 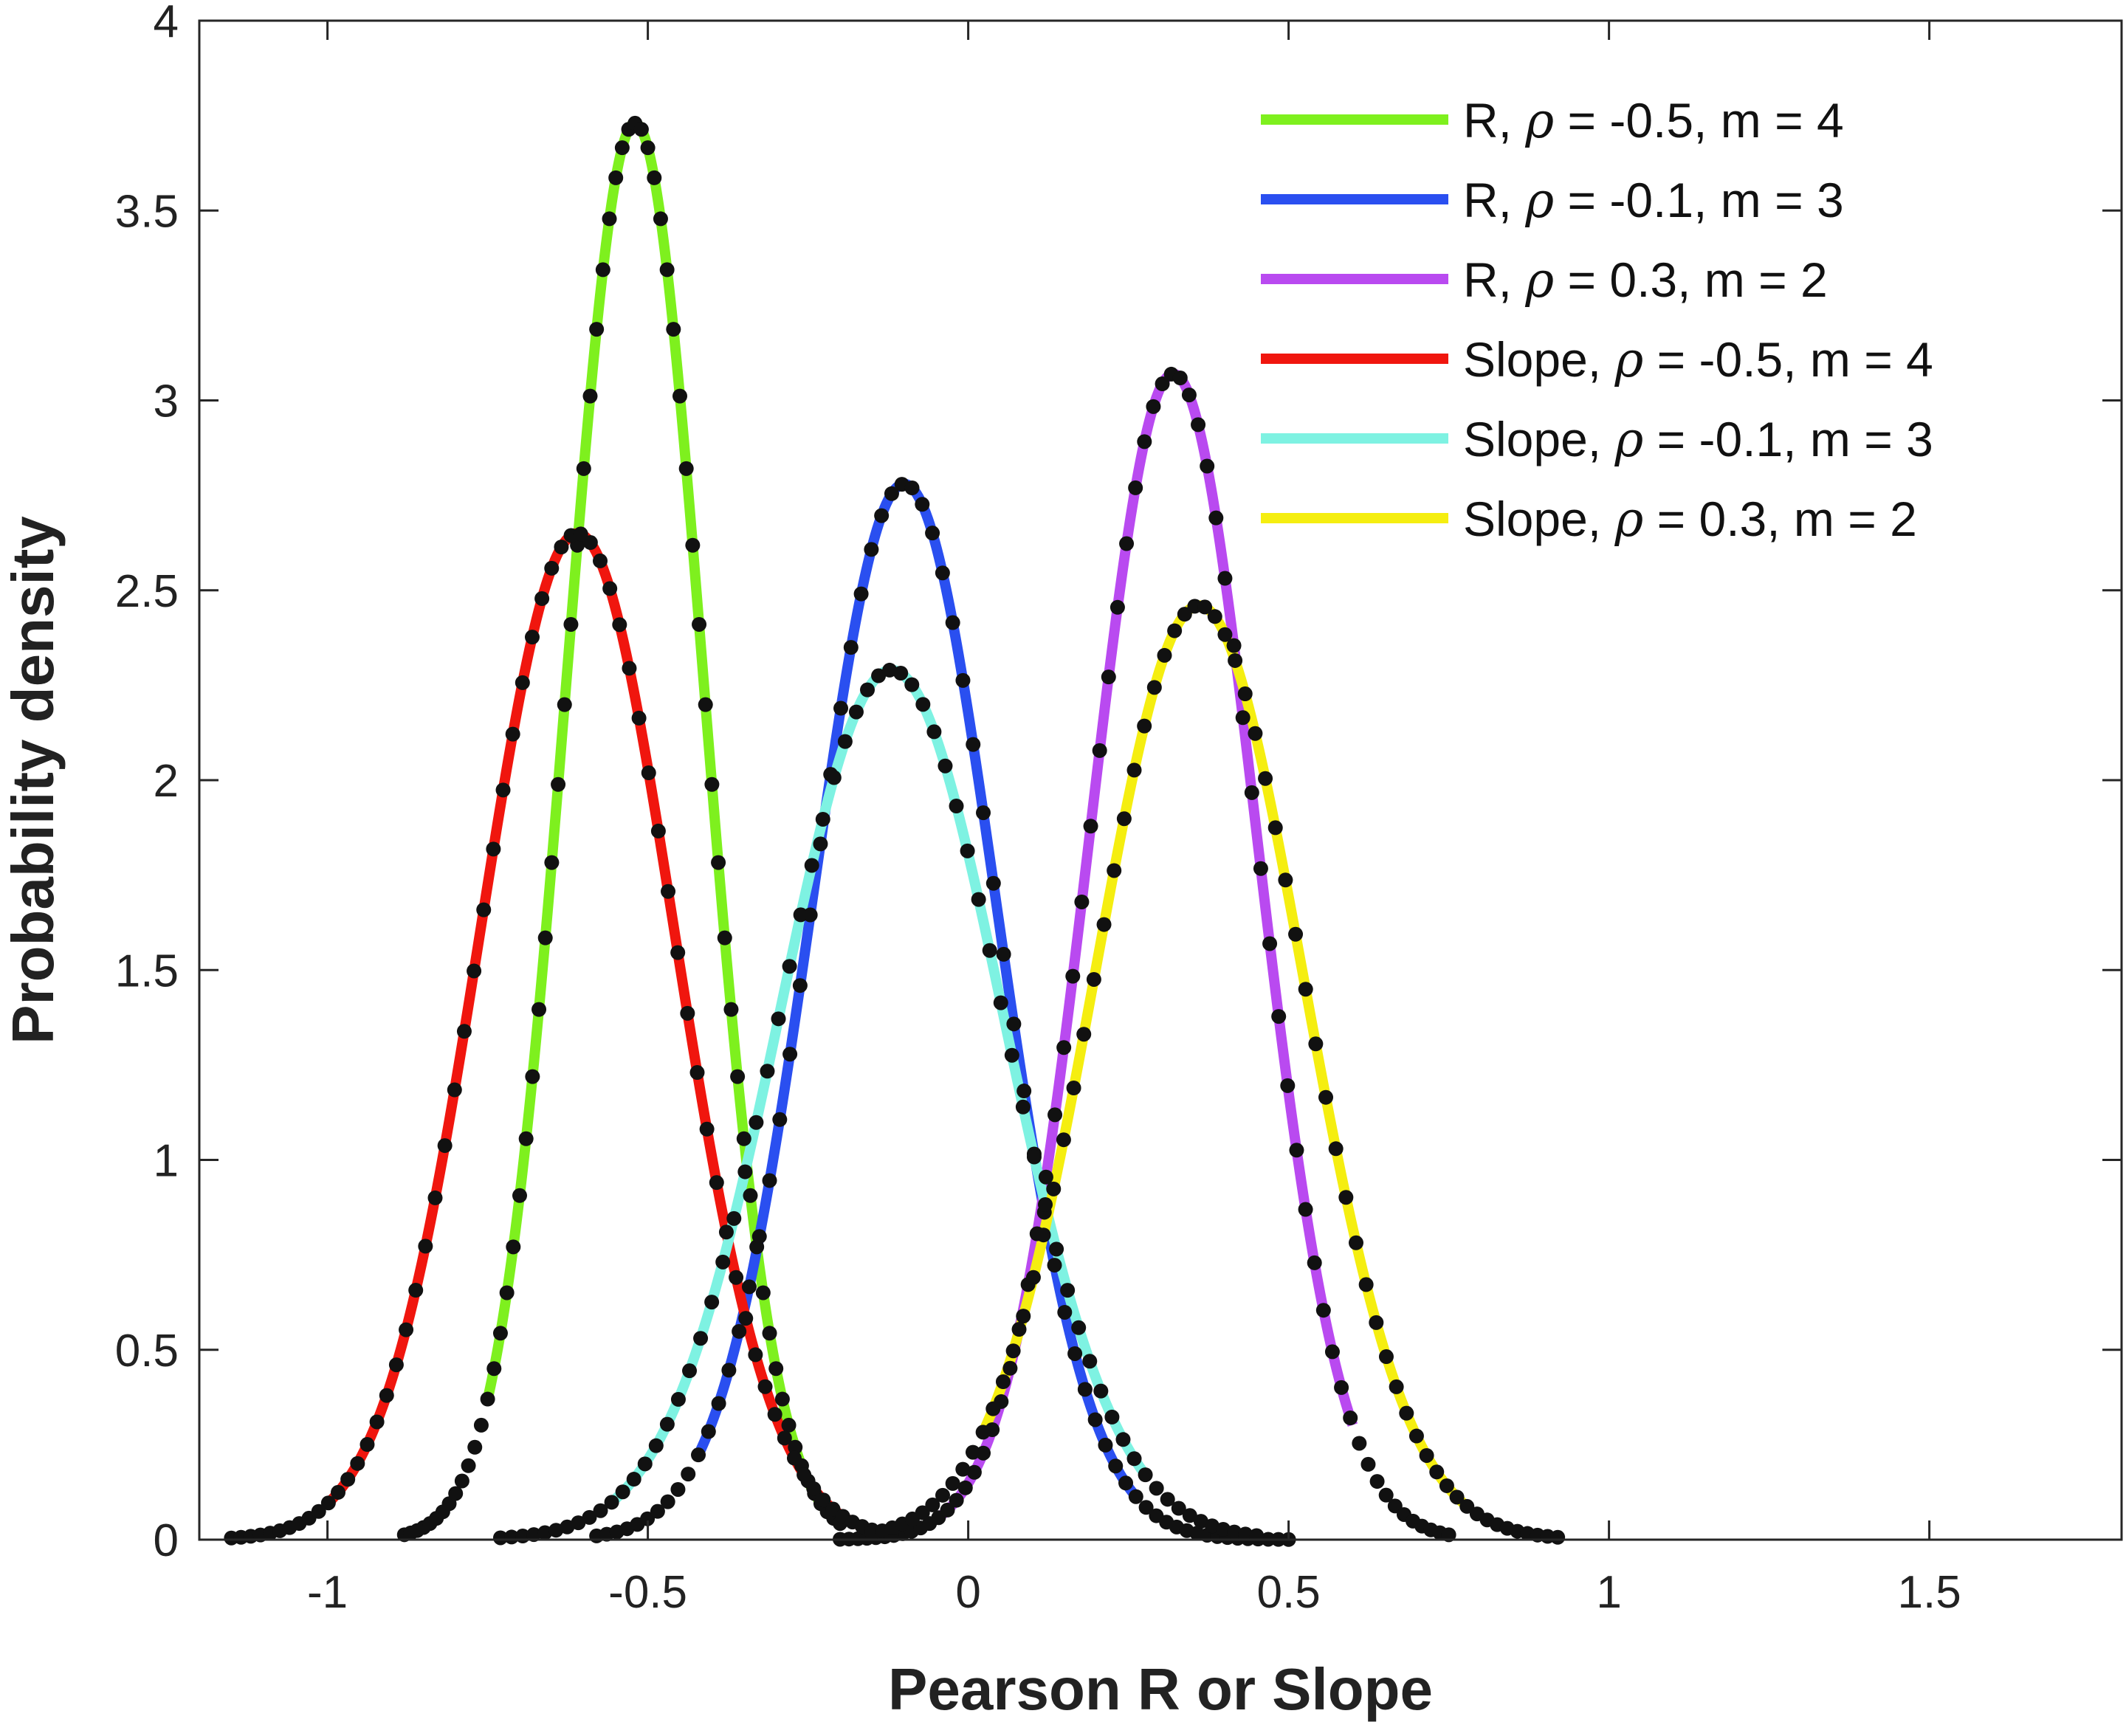 What do you see at coordinates (1628, 359) in the screenshot?
I see `legend-rho-symbol: ρ` at bounding box center [1628, 359].